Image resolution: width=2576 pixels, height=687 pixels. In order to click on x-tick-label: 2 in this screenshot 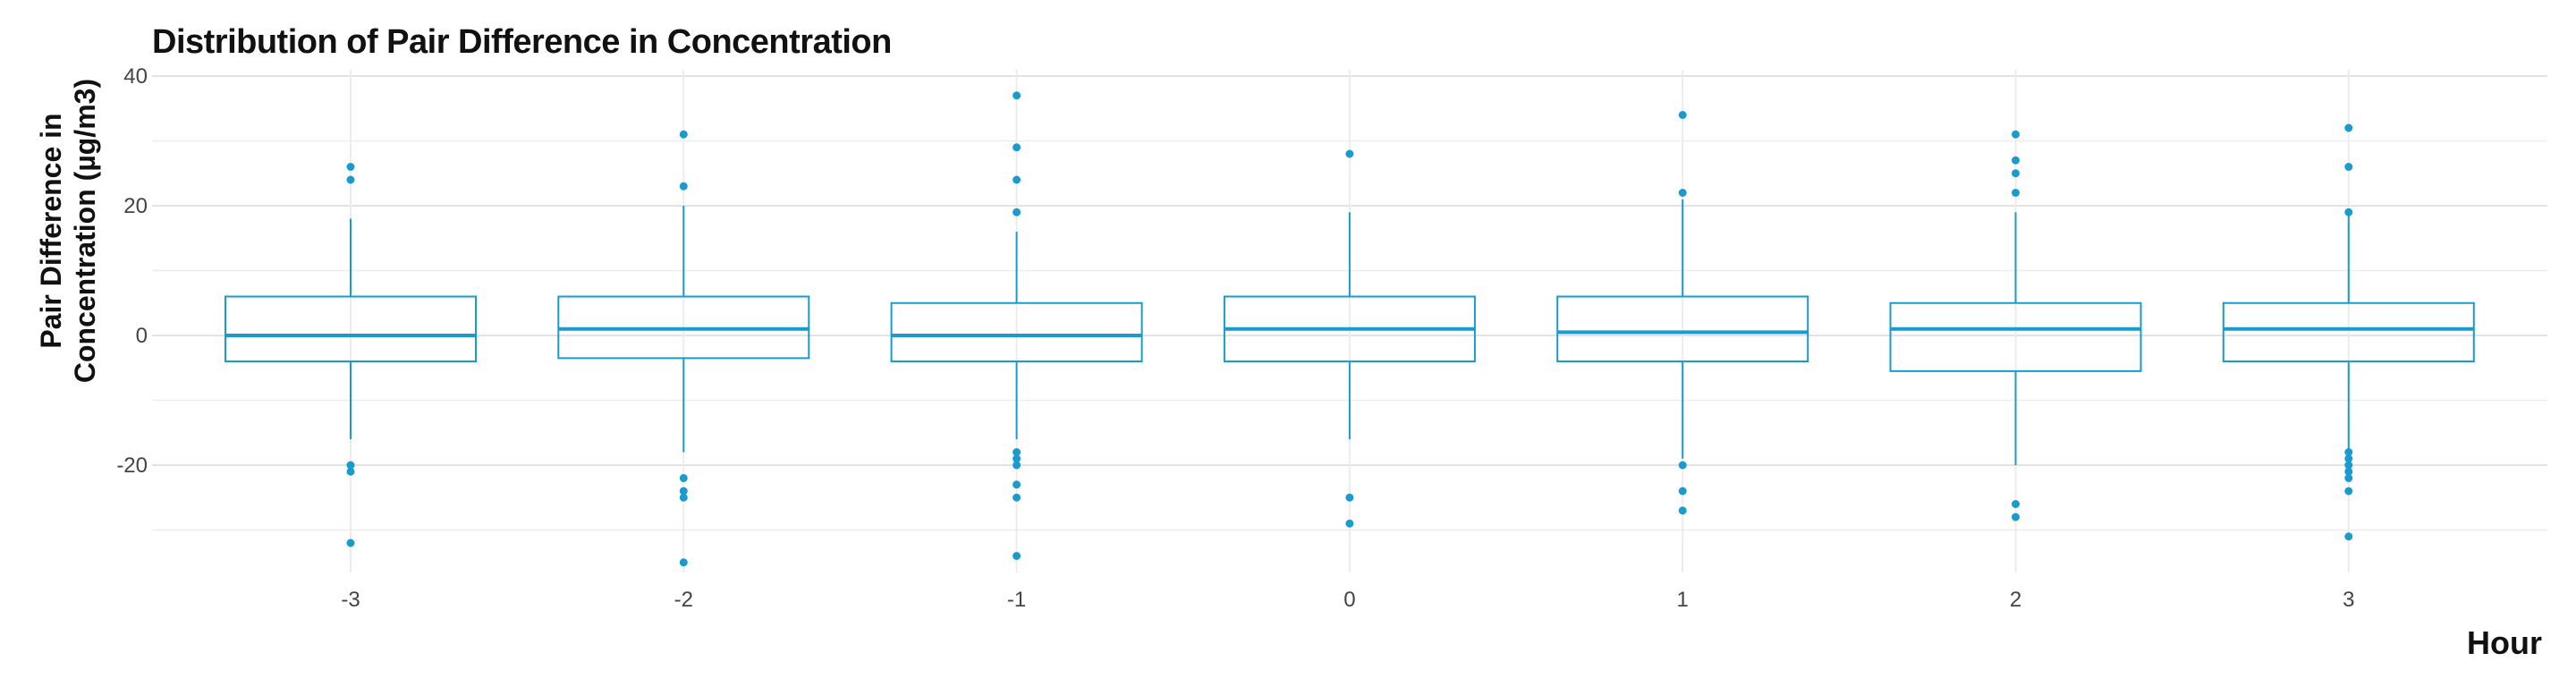, I will do `click(2015, 600)`.